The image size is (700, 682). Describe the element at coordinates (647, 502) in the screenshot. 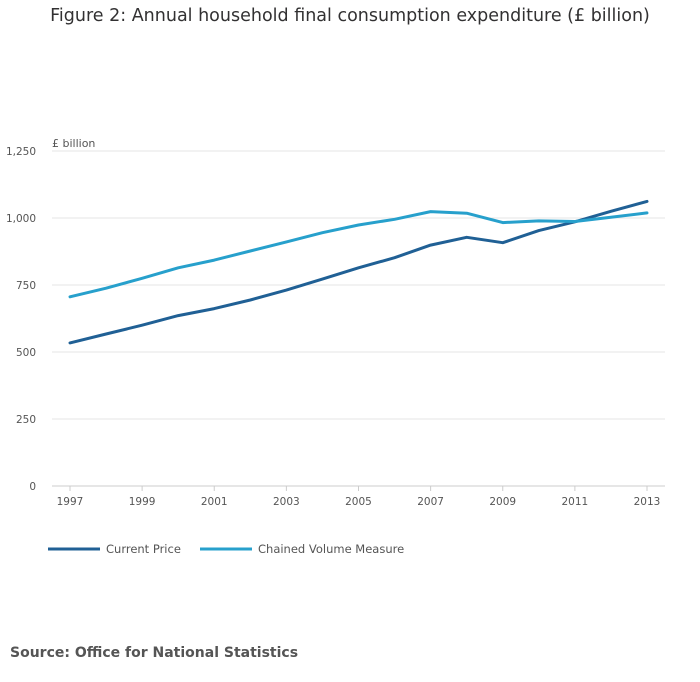

I see `x-tick-label: 2013` at that location.